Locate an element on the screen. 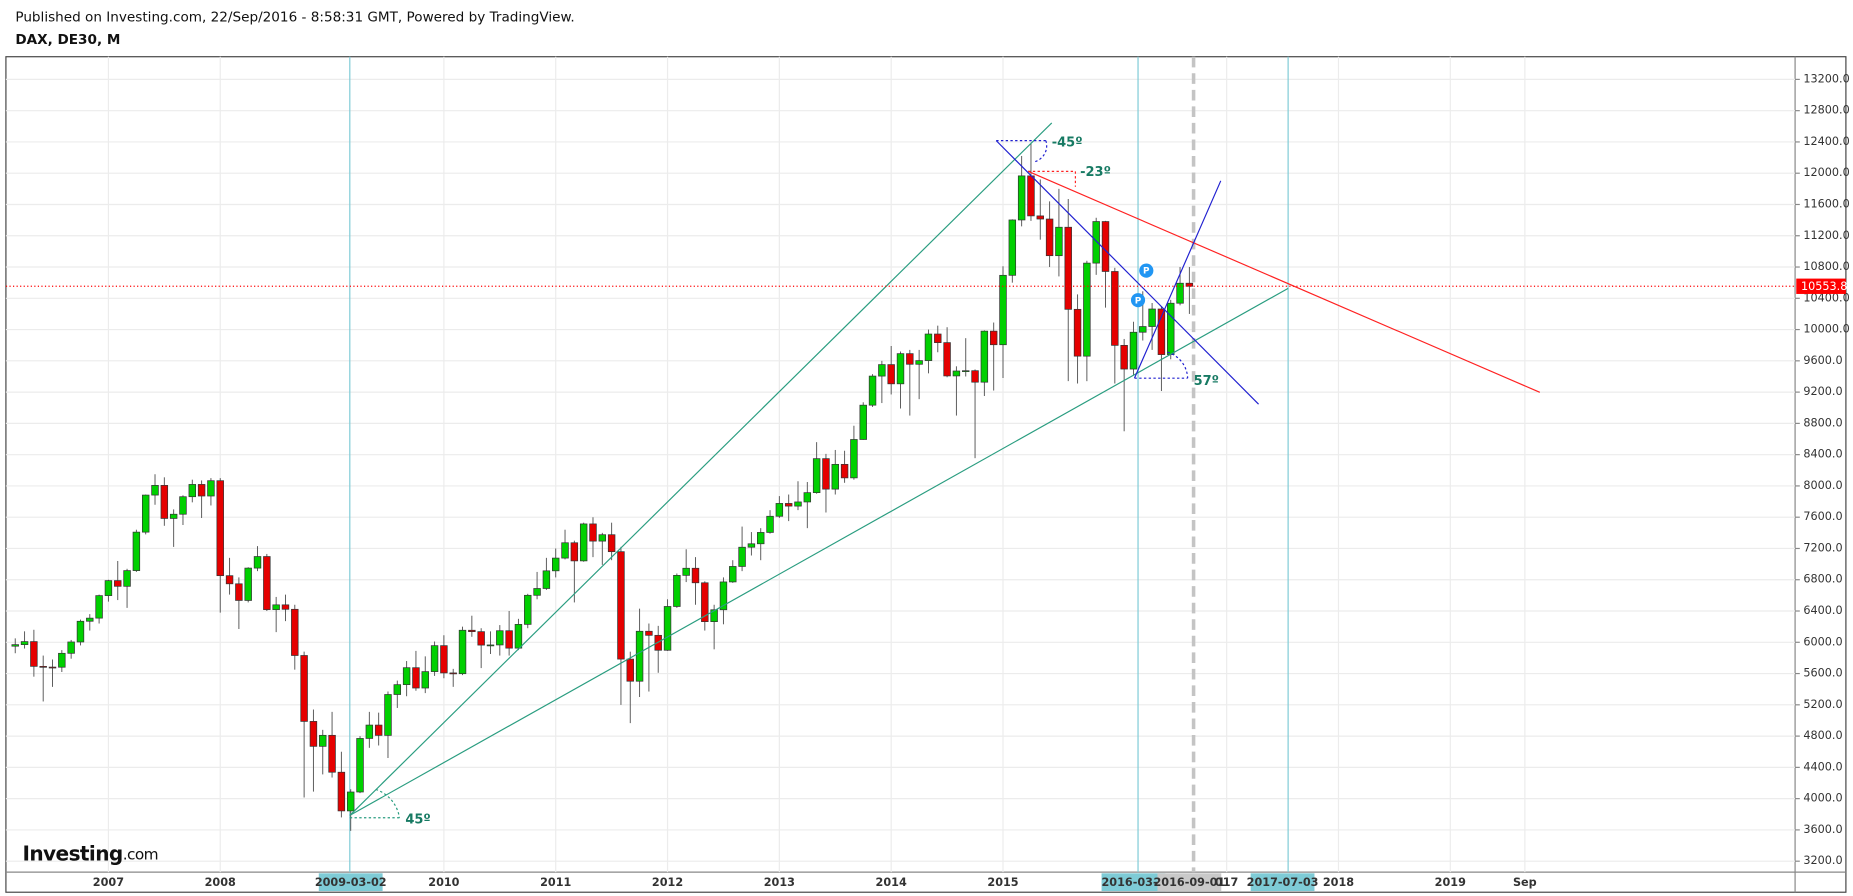 The image size is (1853, 896). x-tick-label: 2009-03-02 is located at coordinates (351, 882).